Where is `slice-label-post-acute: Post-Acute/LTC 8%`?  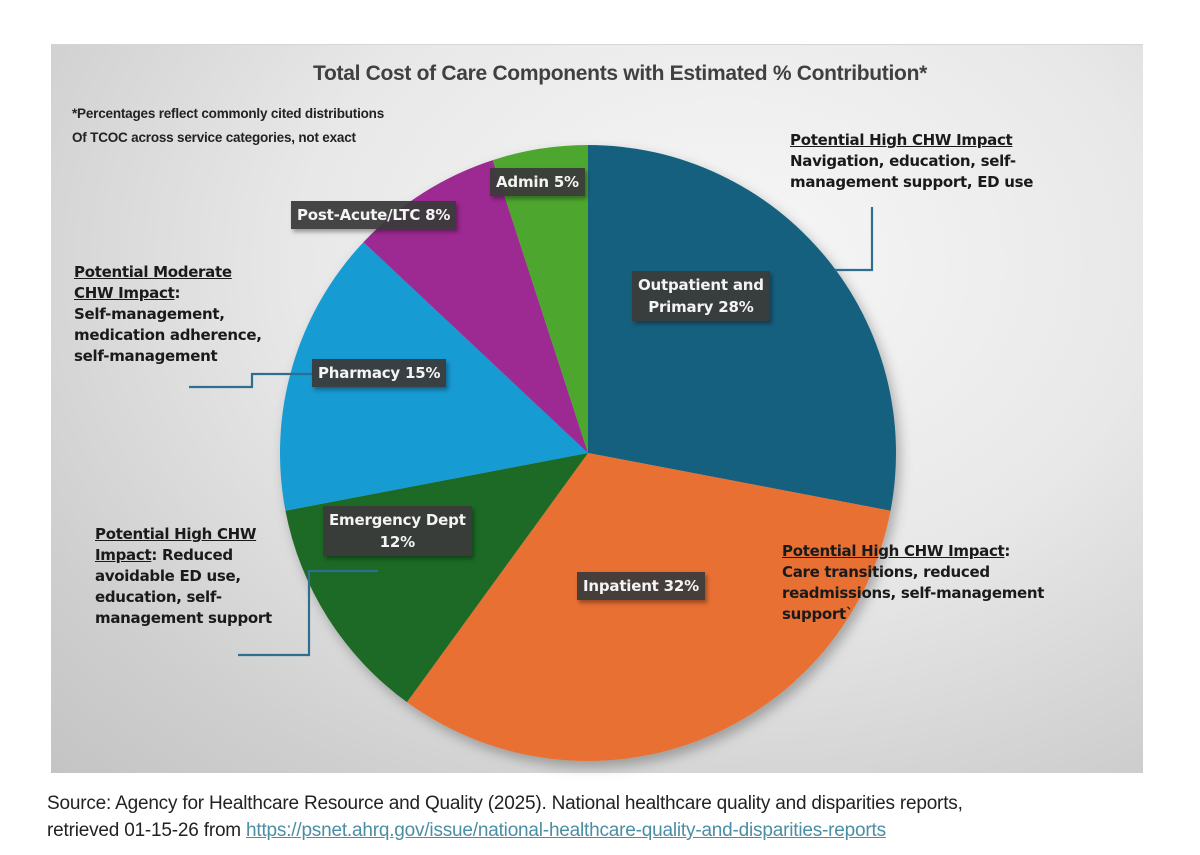 slice-label-post-acute: Post-Acute/LTC 8% is located at coordinates (374, 215).